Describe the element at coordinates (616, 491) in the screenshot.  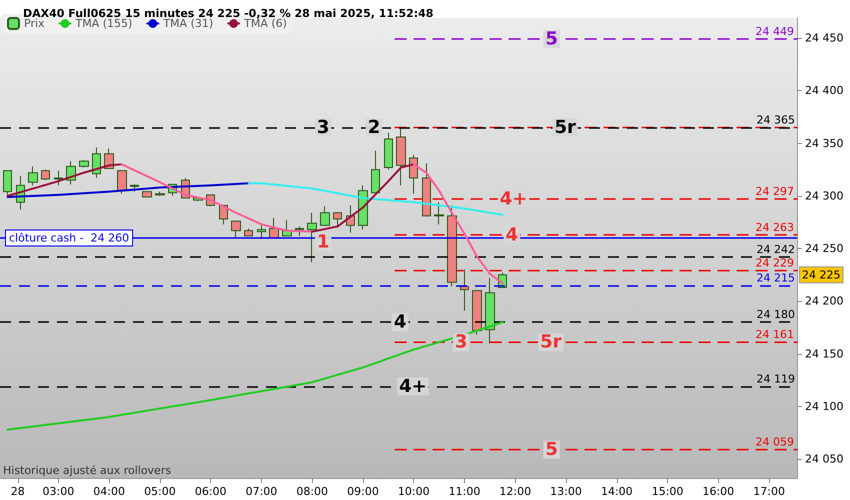
I see `x-tick-label: 14:00` at that location.